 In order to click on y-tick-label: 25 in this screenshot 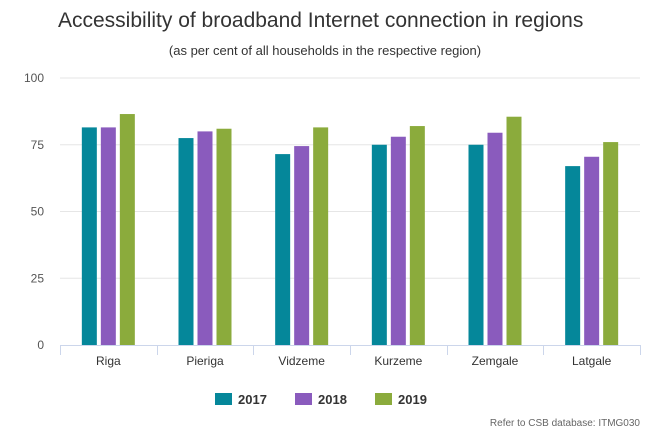, I will do `click(38, 278)`.